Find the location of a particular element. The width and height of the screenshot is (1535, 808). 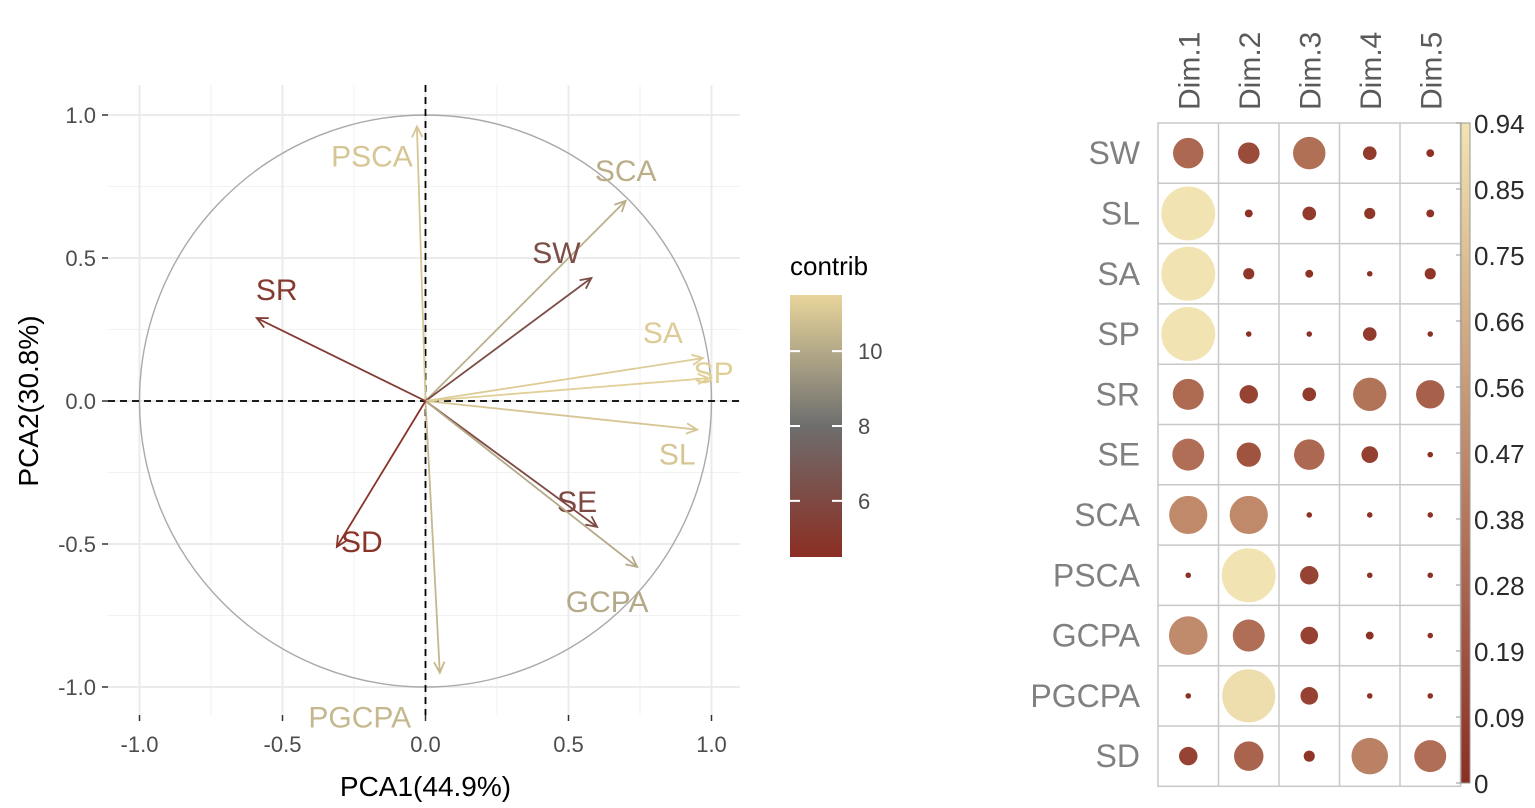

row-label: PSCA is located at coordinates (1097, 575).